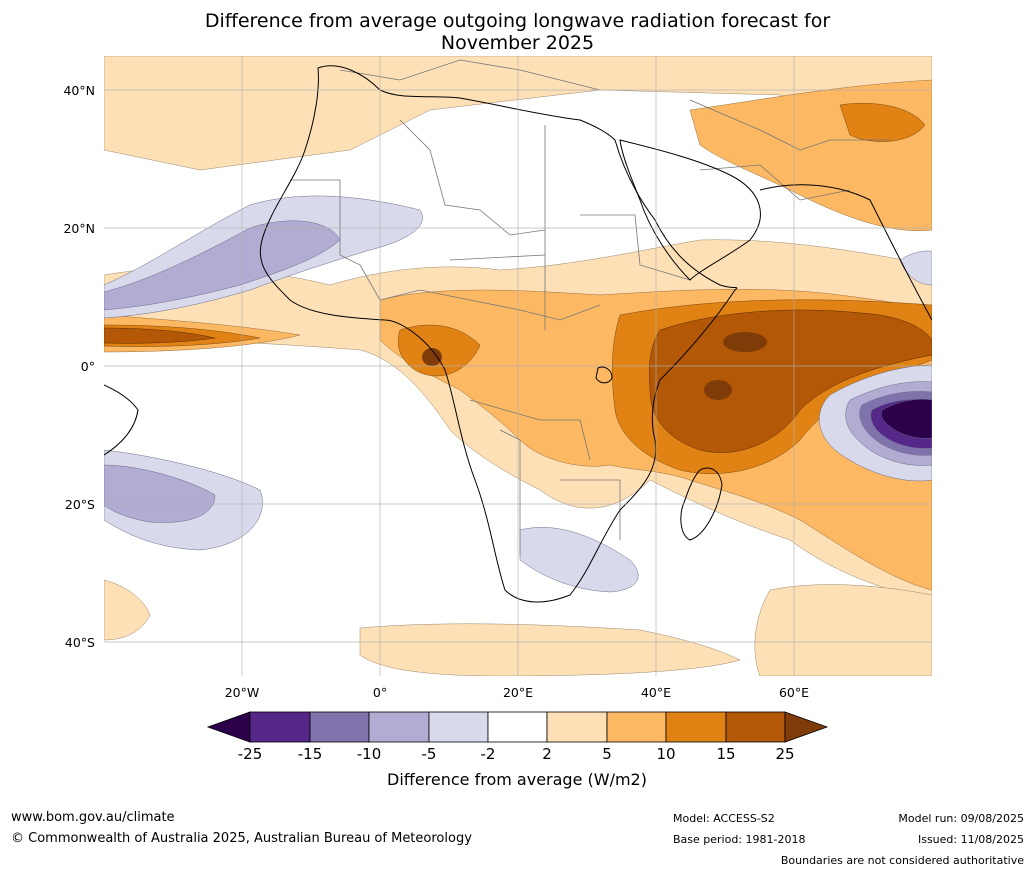 This screenshot has width=1035, height=873. I want to click on coastline-india, so click(845, 252).